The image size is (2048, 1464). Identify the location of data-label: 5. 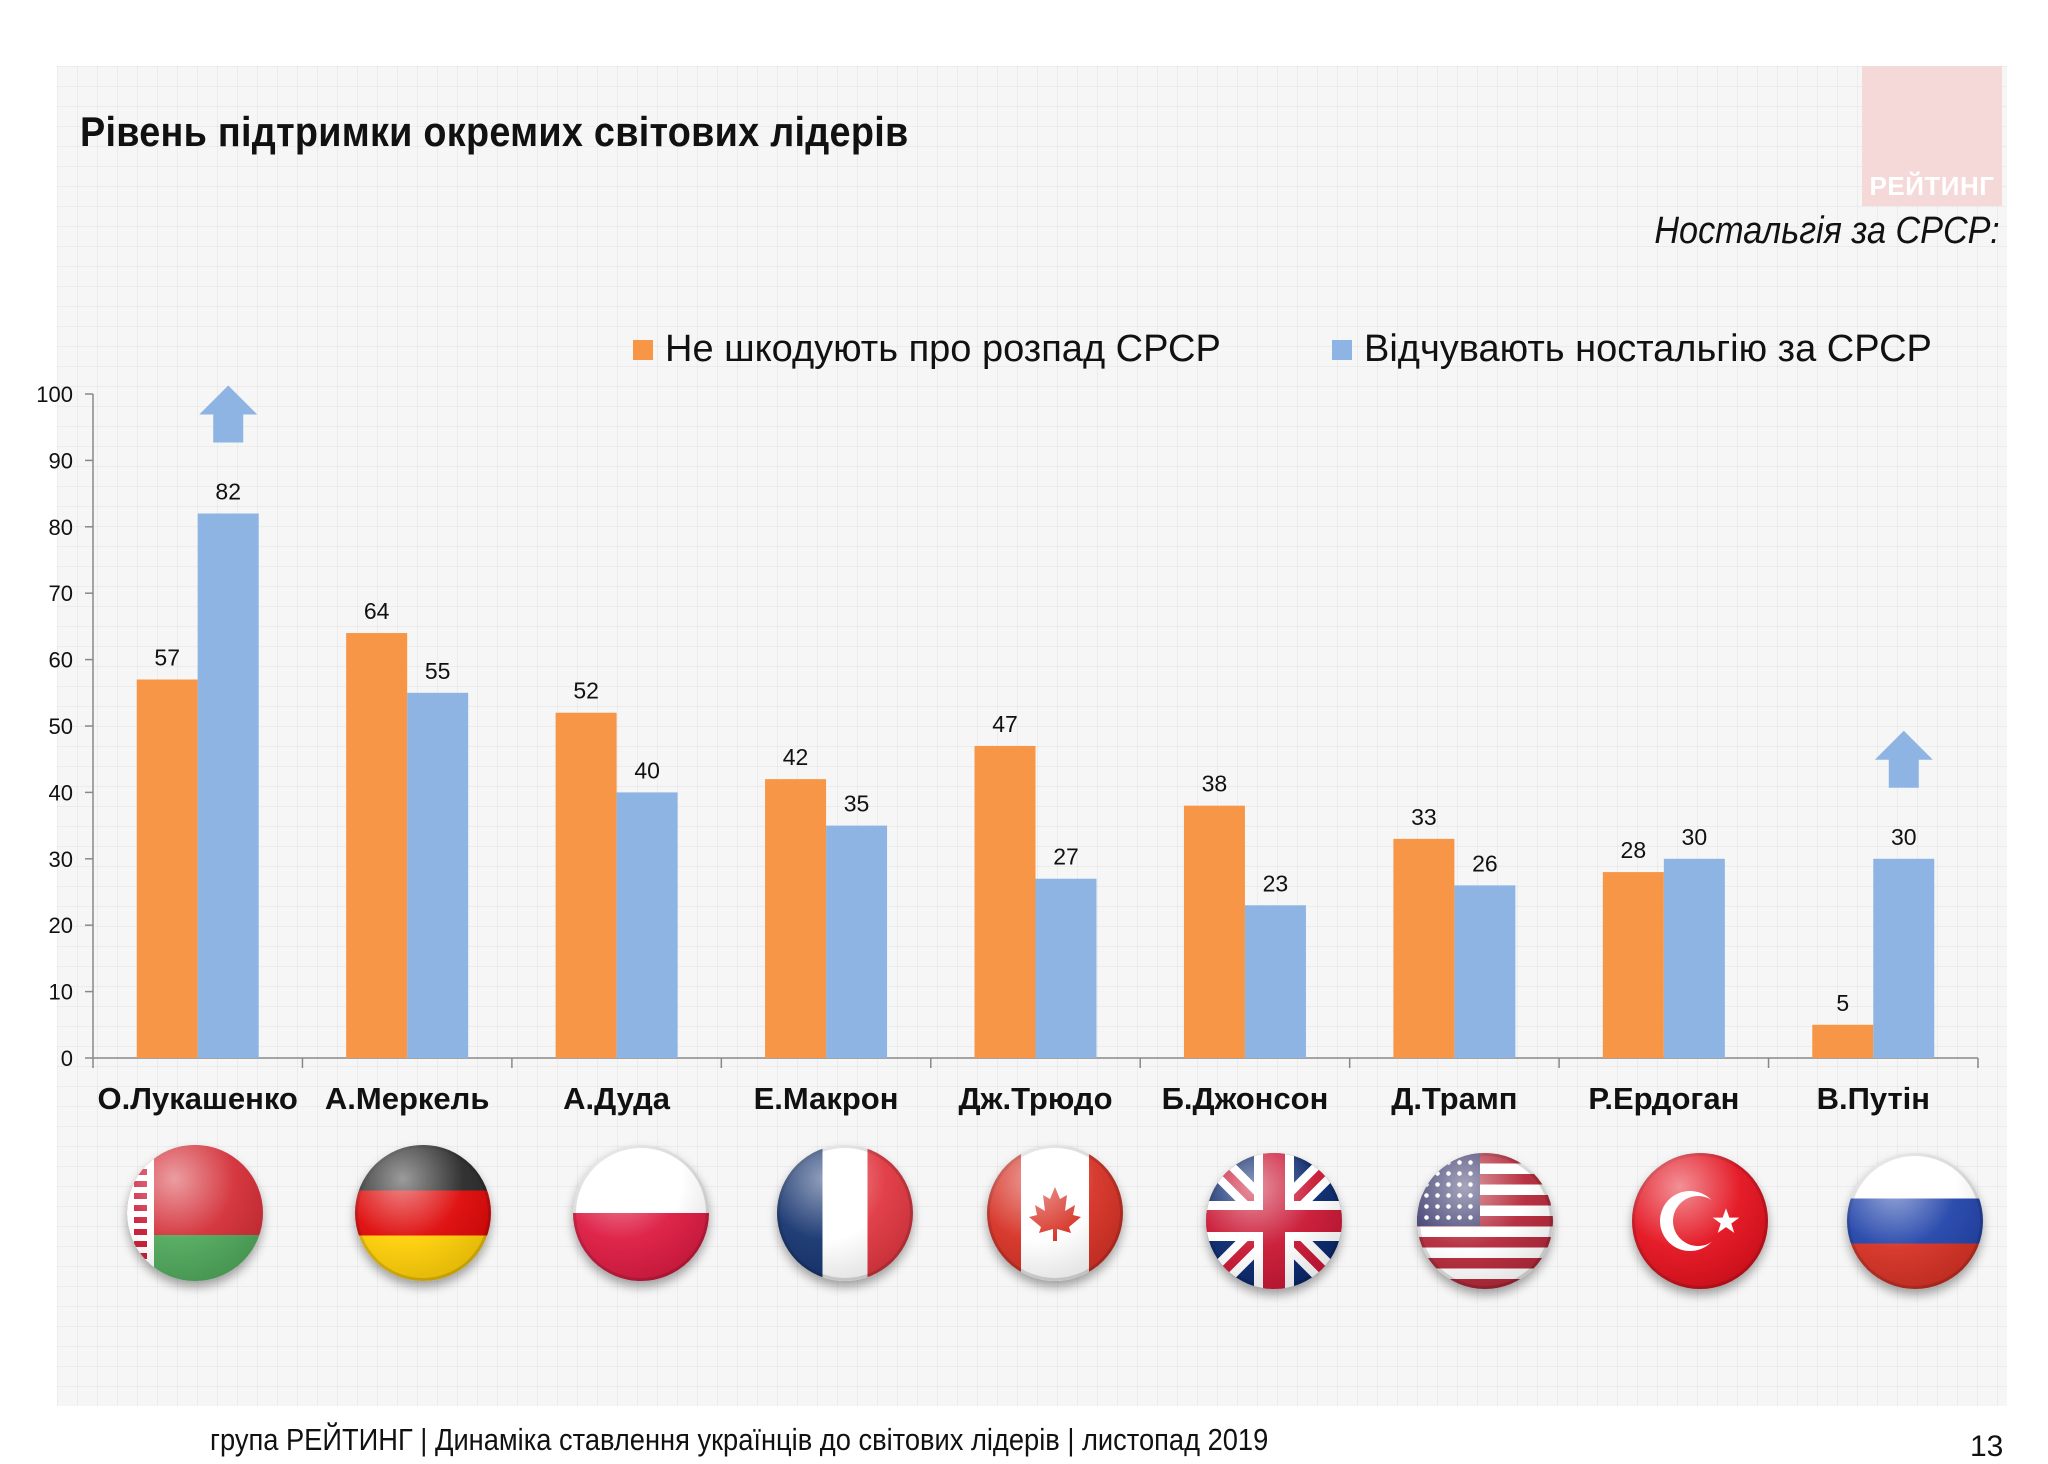
(1842, 1003).